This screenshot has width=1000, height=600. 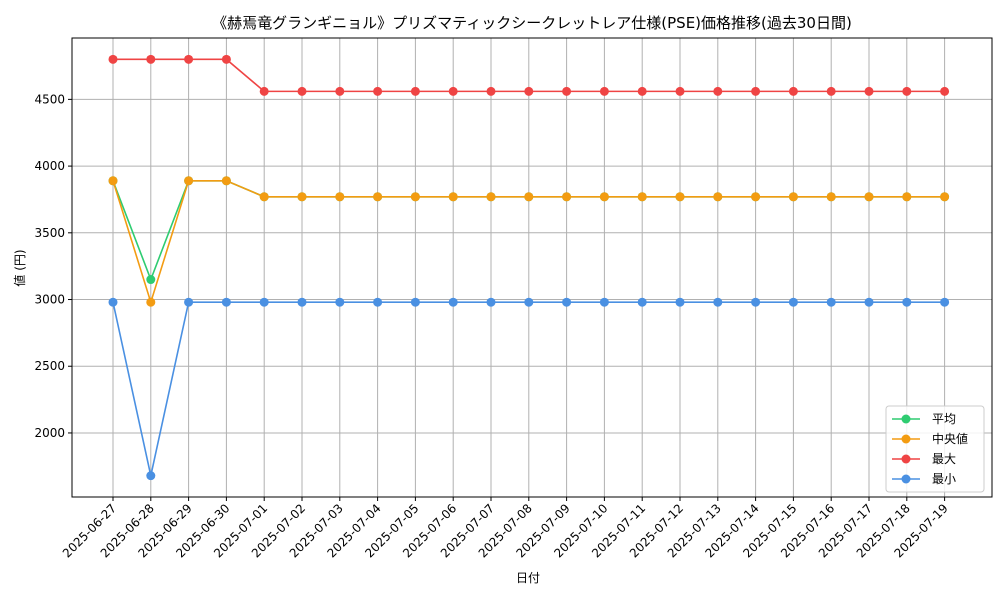 What do you see at coordinates (944, 479) in the screenshot?
I see `legend-label: 最小` at bounding box center [944, 479].